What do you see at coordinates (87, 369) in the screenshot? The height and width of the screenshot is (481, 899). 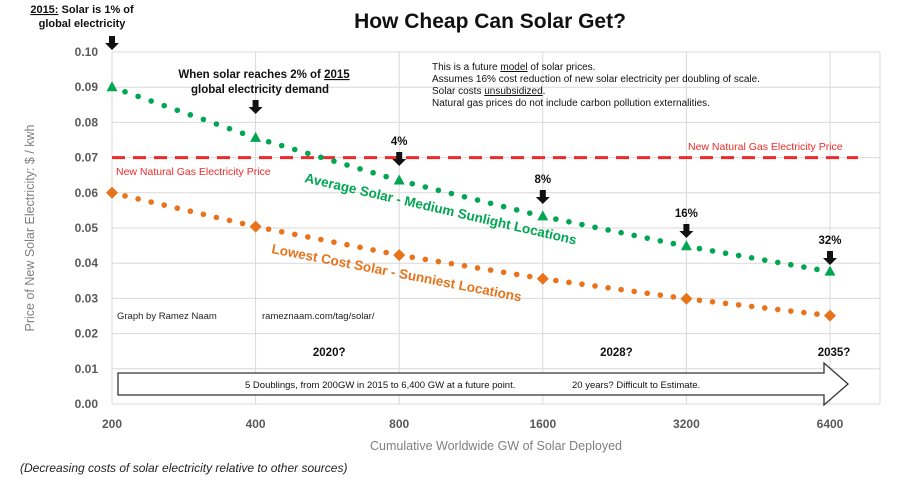 I see `y-tick-label: 0.01` at bounding box center [87, 369].